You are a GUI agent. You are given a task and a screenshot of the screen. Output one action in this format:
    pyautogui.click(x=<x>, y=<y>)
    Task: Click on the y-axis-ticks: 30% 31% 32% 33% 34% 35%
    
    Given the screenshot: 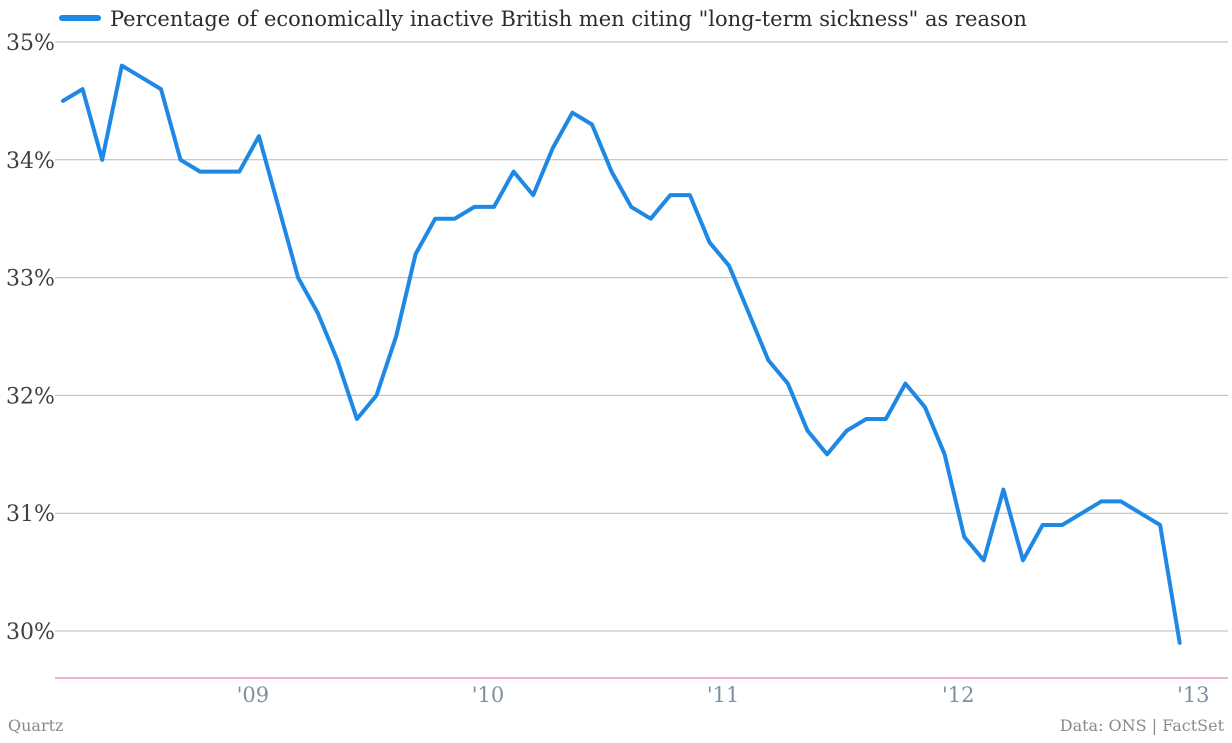 What is the action you would take?
    pyautogui.click(x=30, y=338)
    